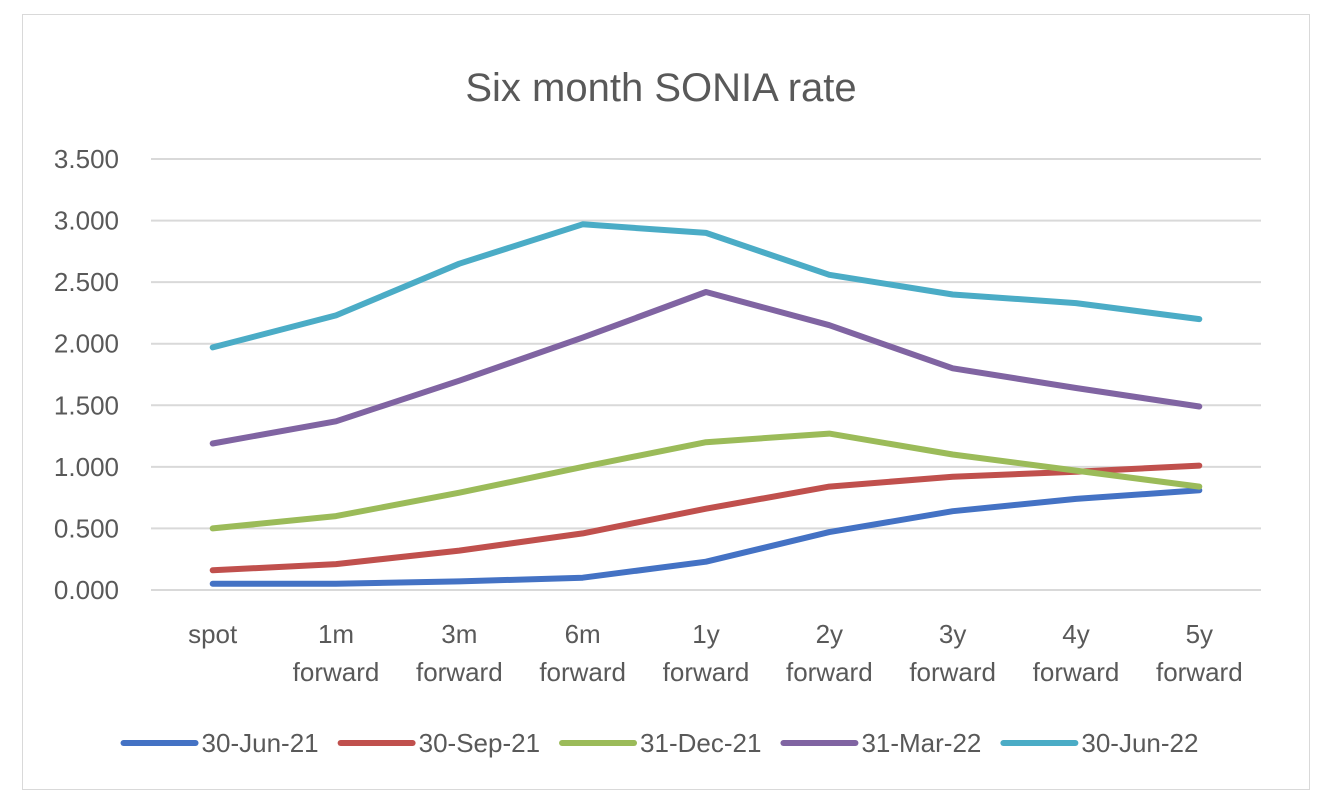 The width and height of the screenshot is (1328, 796). Describe the element at coordinates (86, 528) in the screenshot. I see `y-tick-label: 0.500` at that location.